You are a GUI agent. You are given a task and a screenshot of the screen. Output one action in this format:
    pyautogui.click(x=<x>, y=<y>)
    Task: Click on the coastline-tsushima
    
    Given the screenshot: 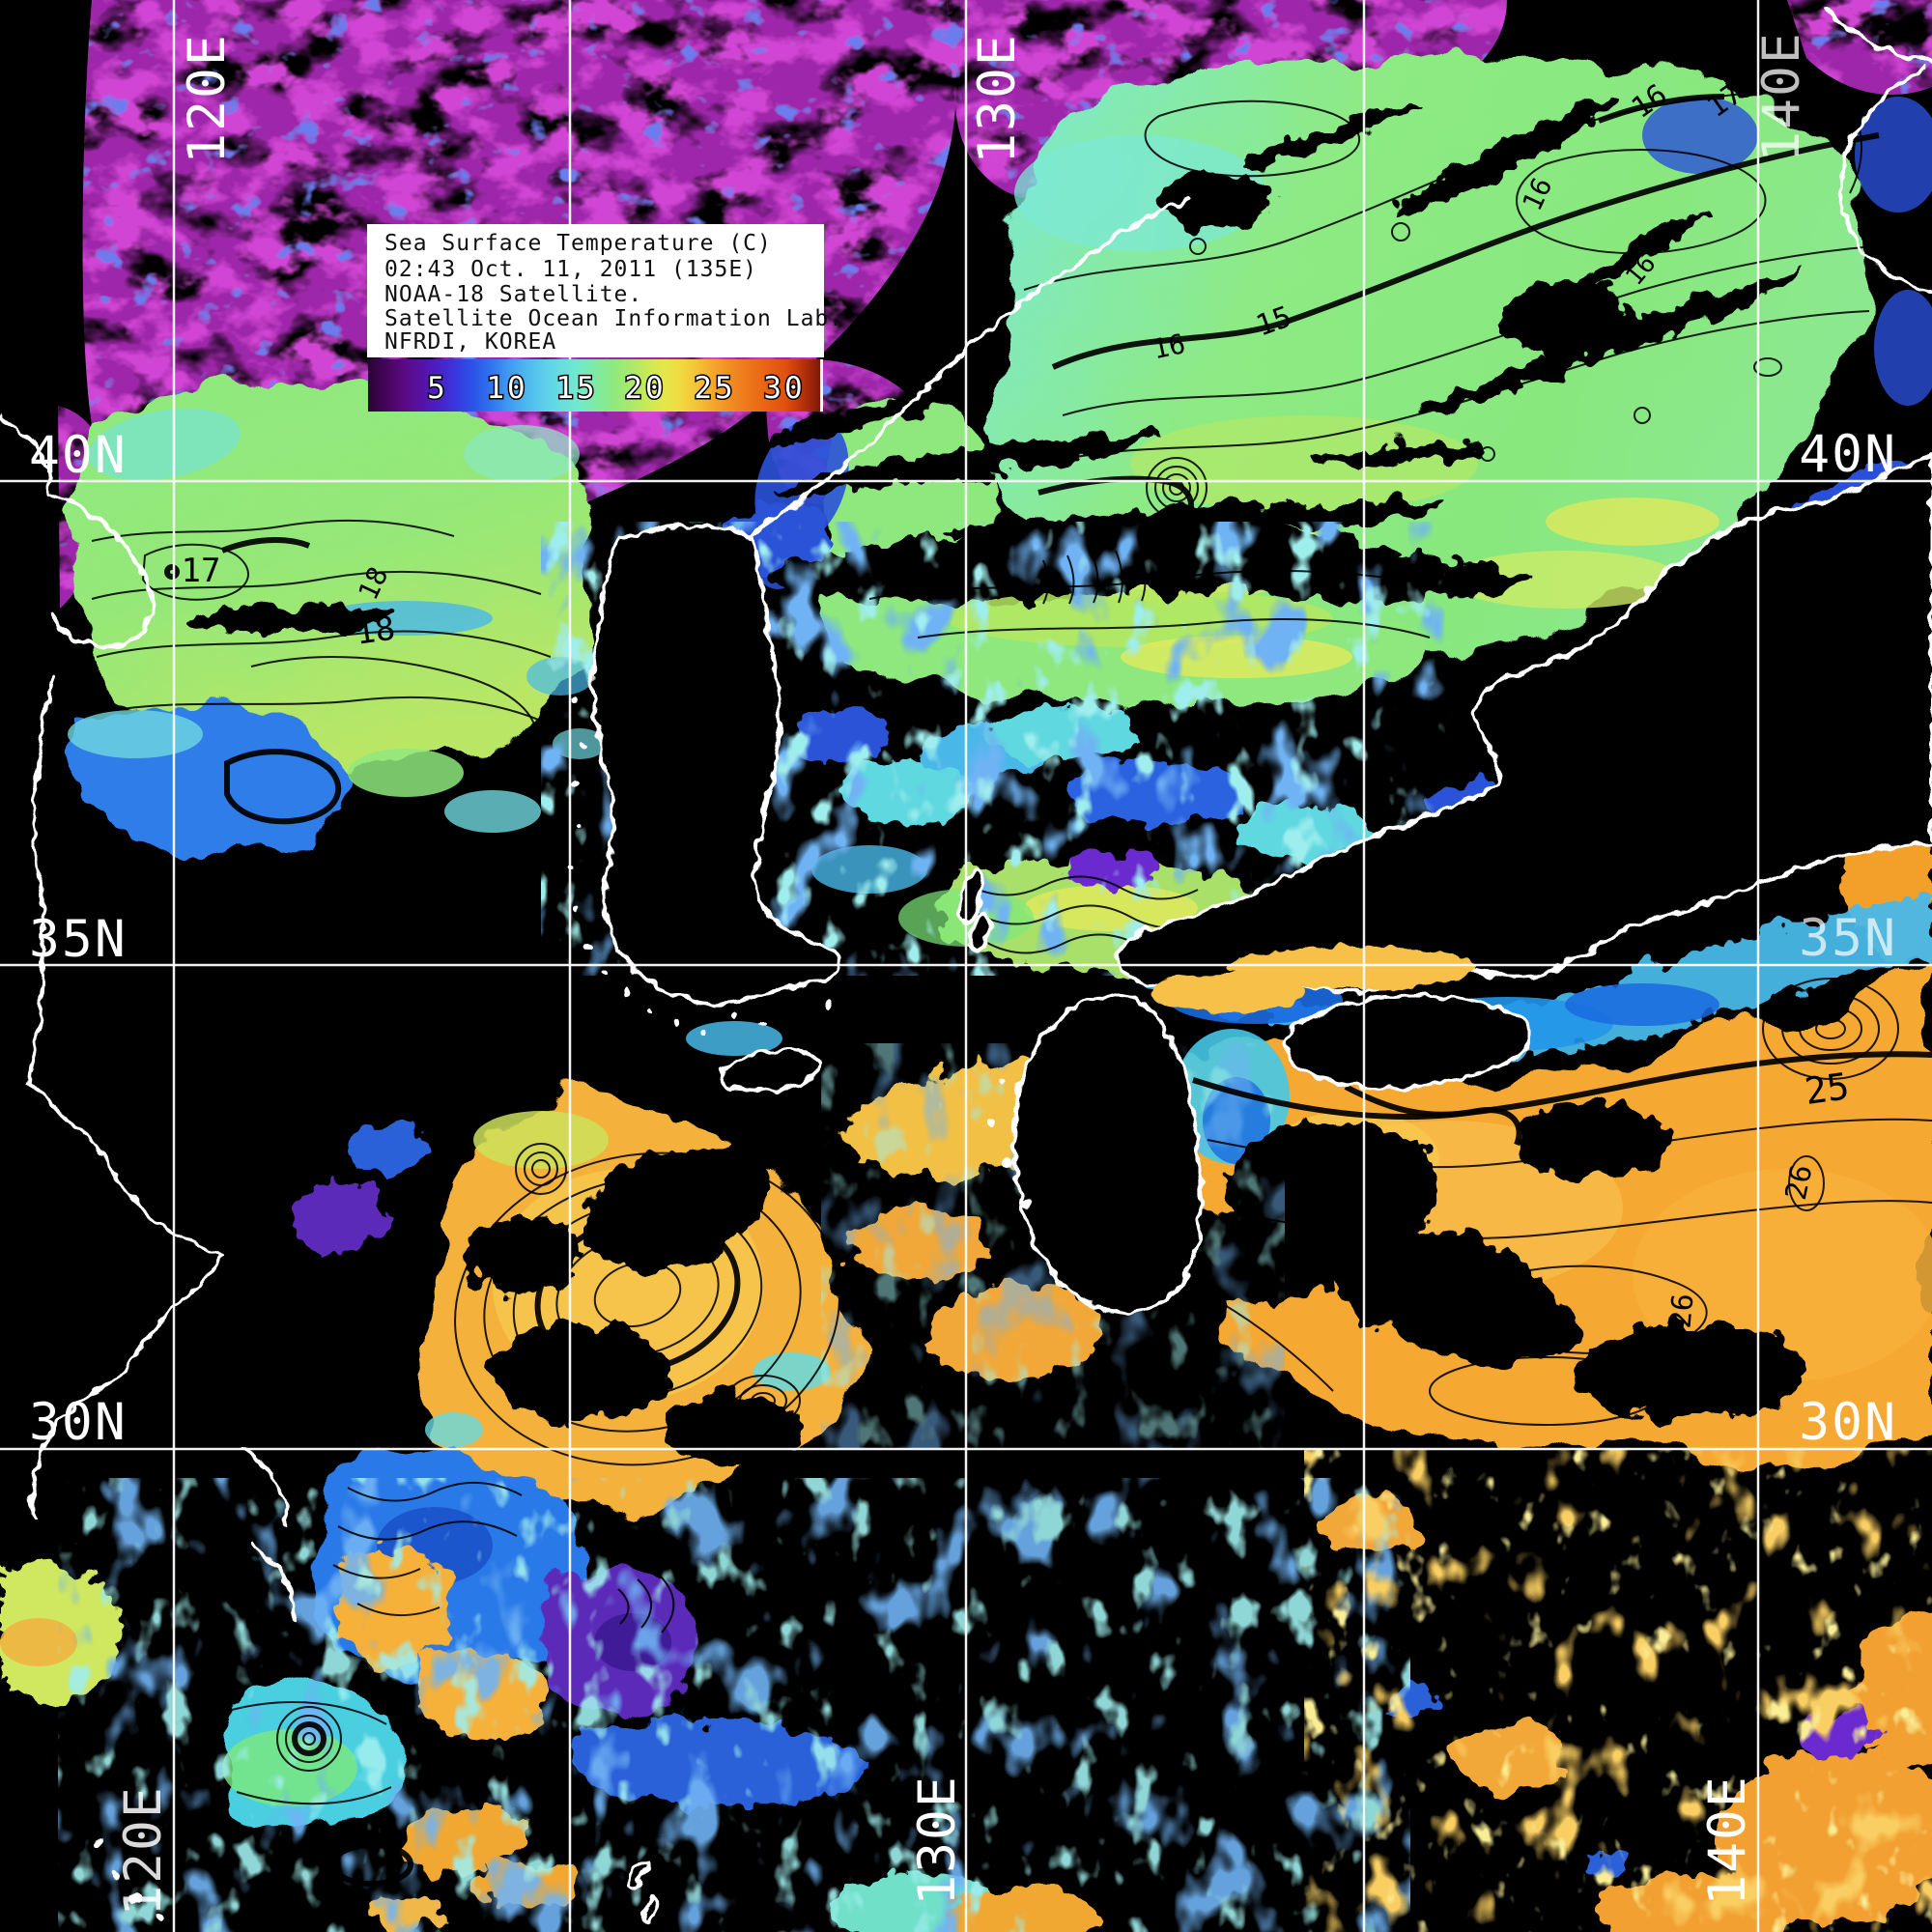 What is the action you would take?
    pyautogui.click(x=970, y=896)
    